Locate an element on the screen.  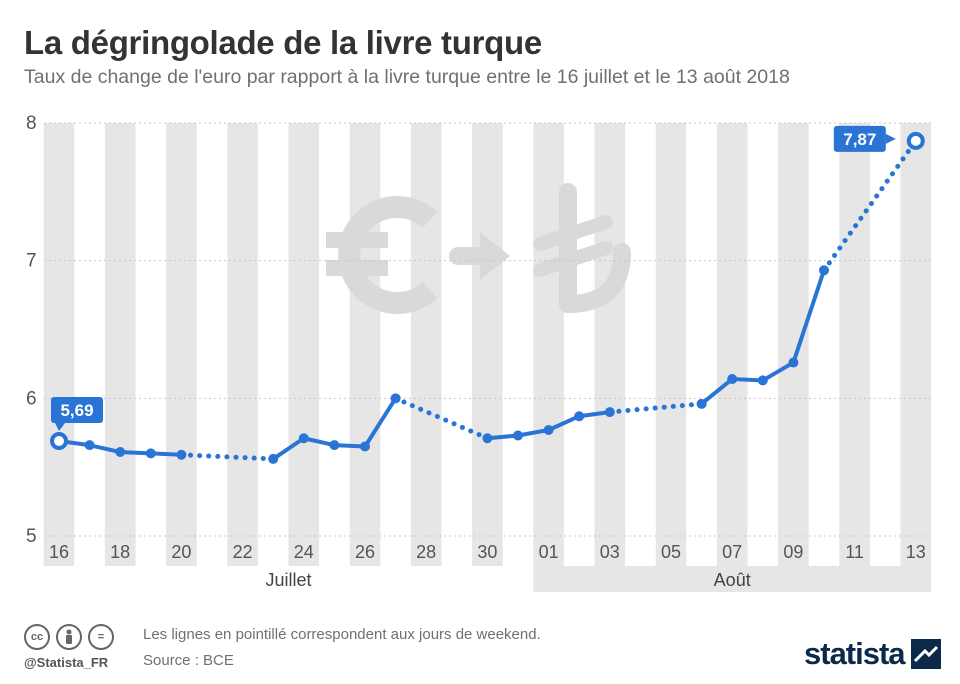
source-text: Source : BCE is located at coordinates (188, 660).